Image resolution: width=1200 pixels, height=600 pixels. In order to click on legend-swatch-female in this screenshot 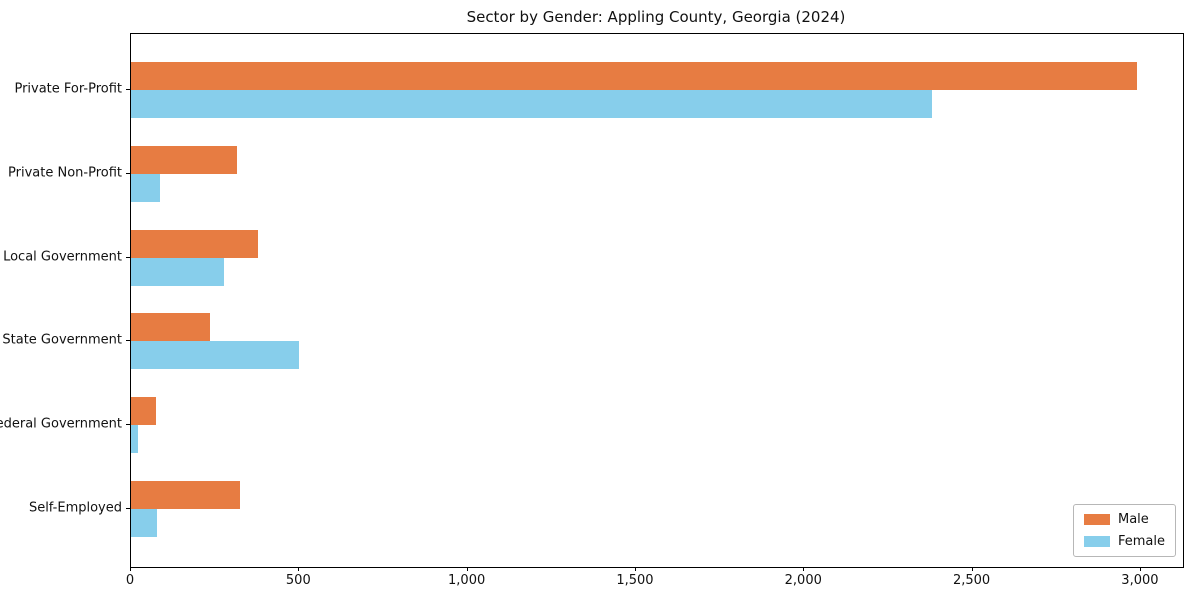, I will do `click(1096, 541)`.